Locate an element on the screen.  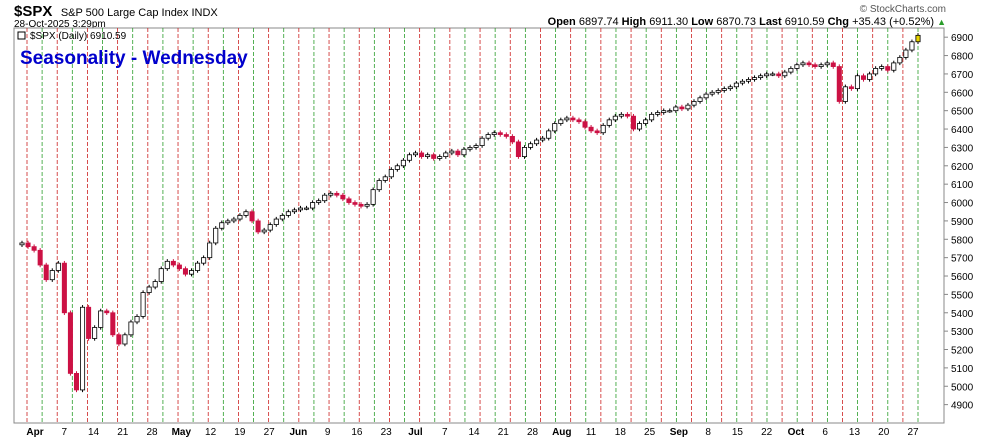
chart-title: Seasonality - Wednesday is located at coordinates (134, 58).